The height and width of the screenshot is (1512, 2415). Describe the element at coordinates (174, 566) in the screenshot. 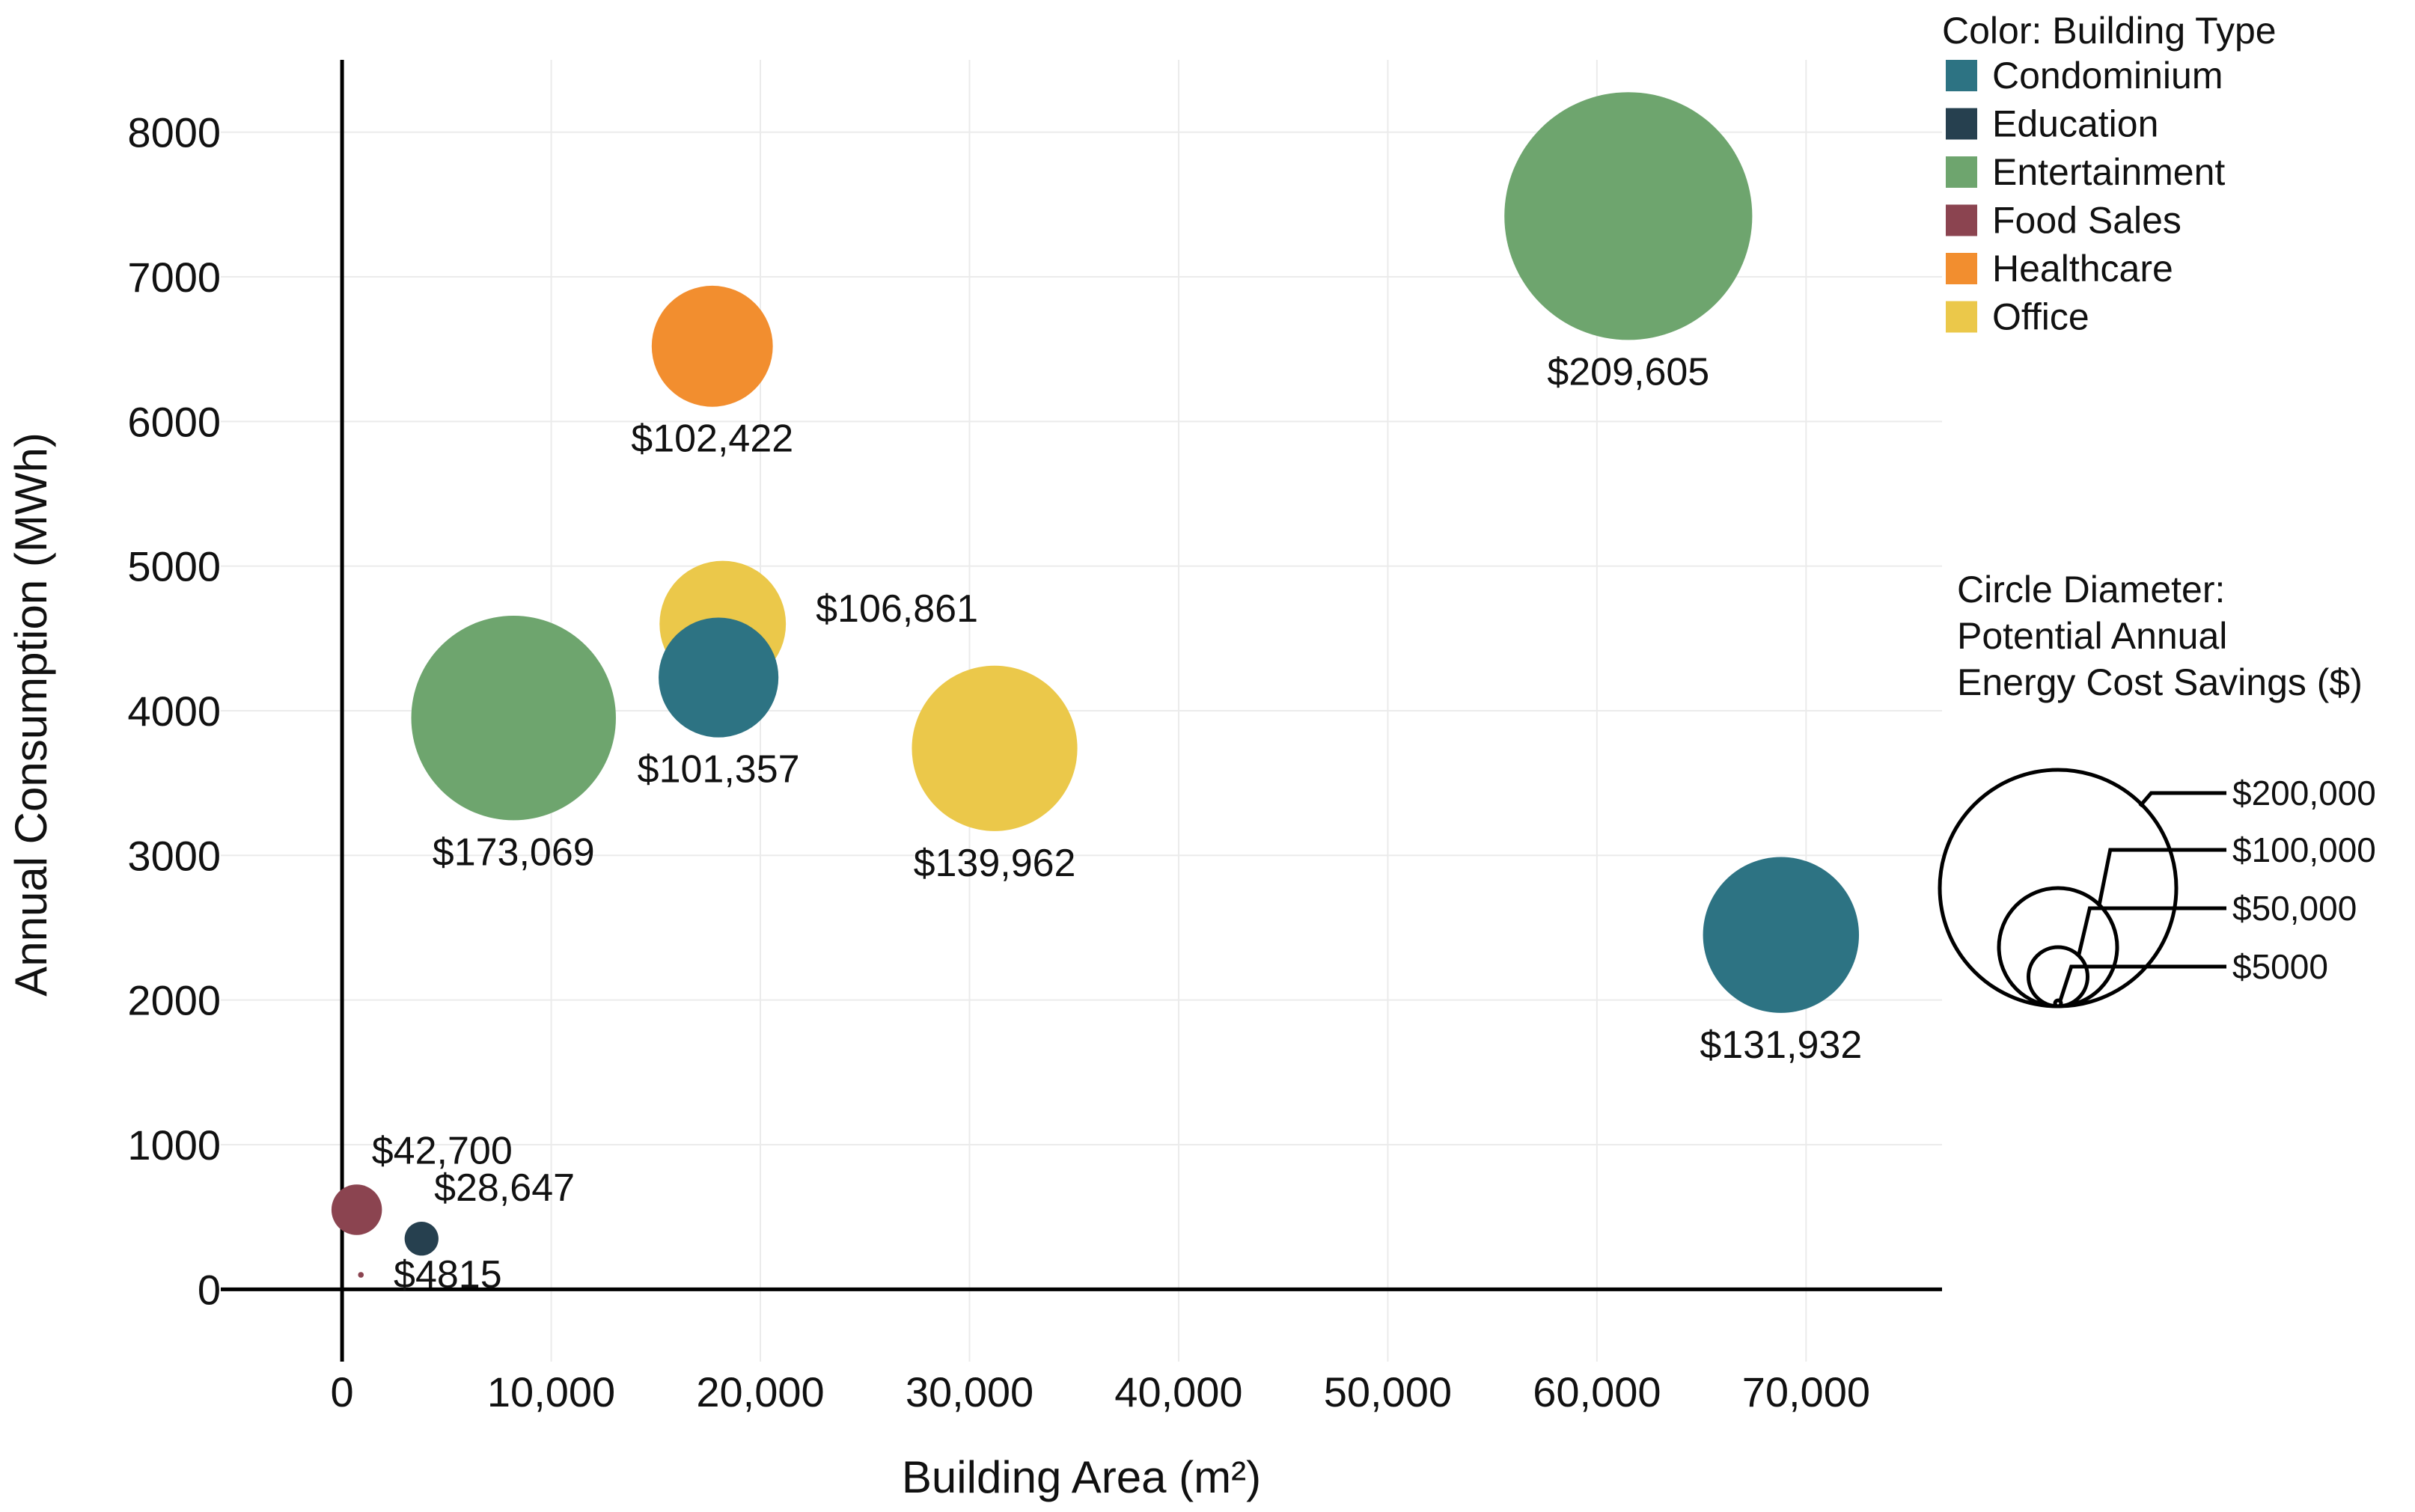

I see `y-tick-label: 5000` at that location.